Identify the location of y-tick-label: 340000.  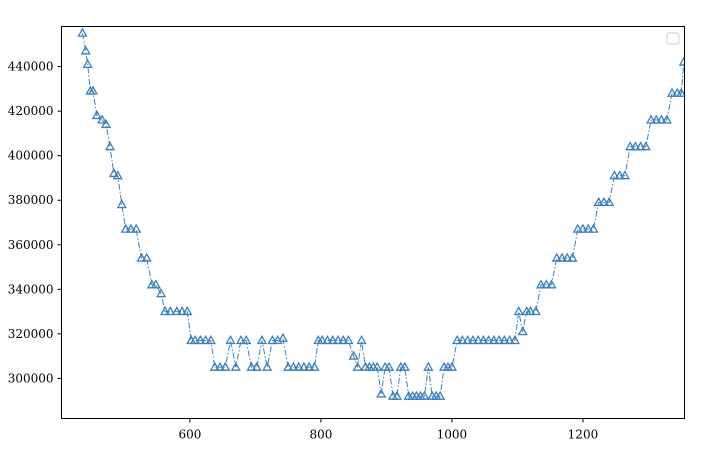
(31, 289).